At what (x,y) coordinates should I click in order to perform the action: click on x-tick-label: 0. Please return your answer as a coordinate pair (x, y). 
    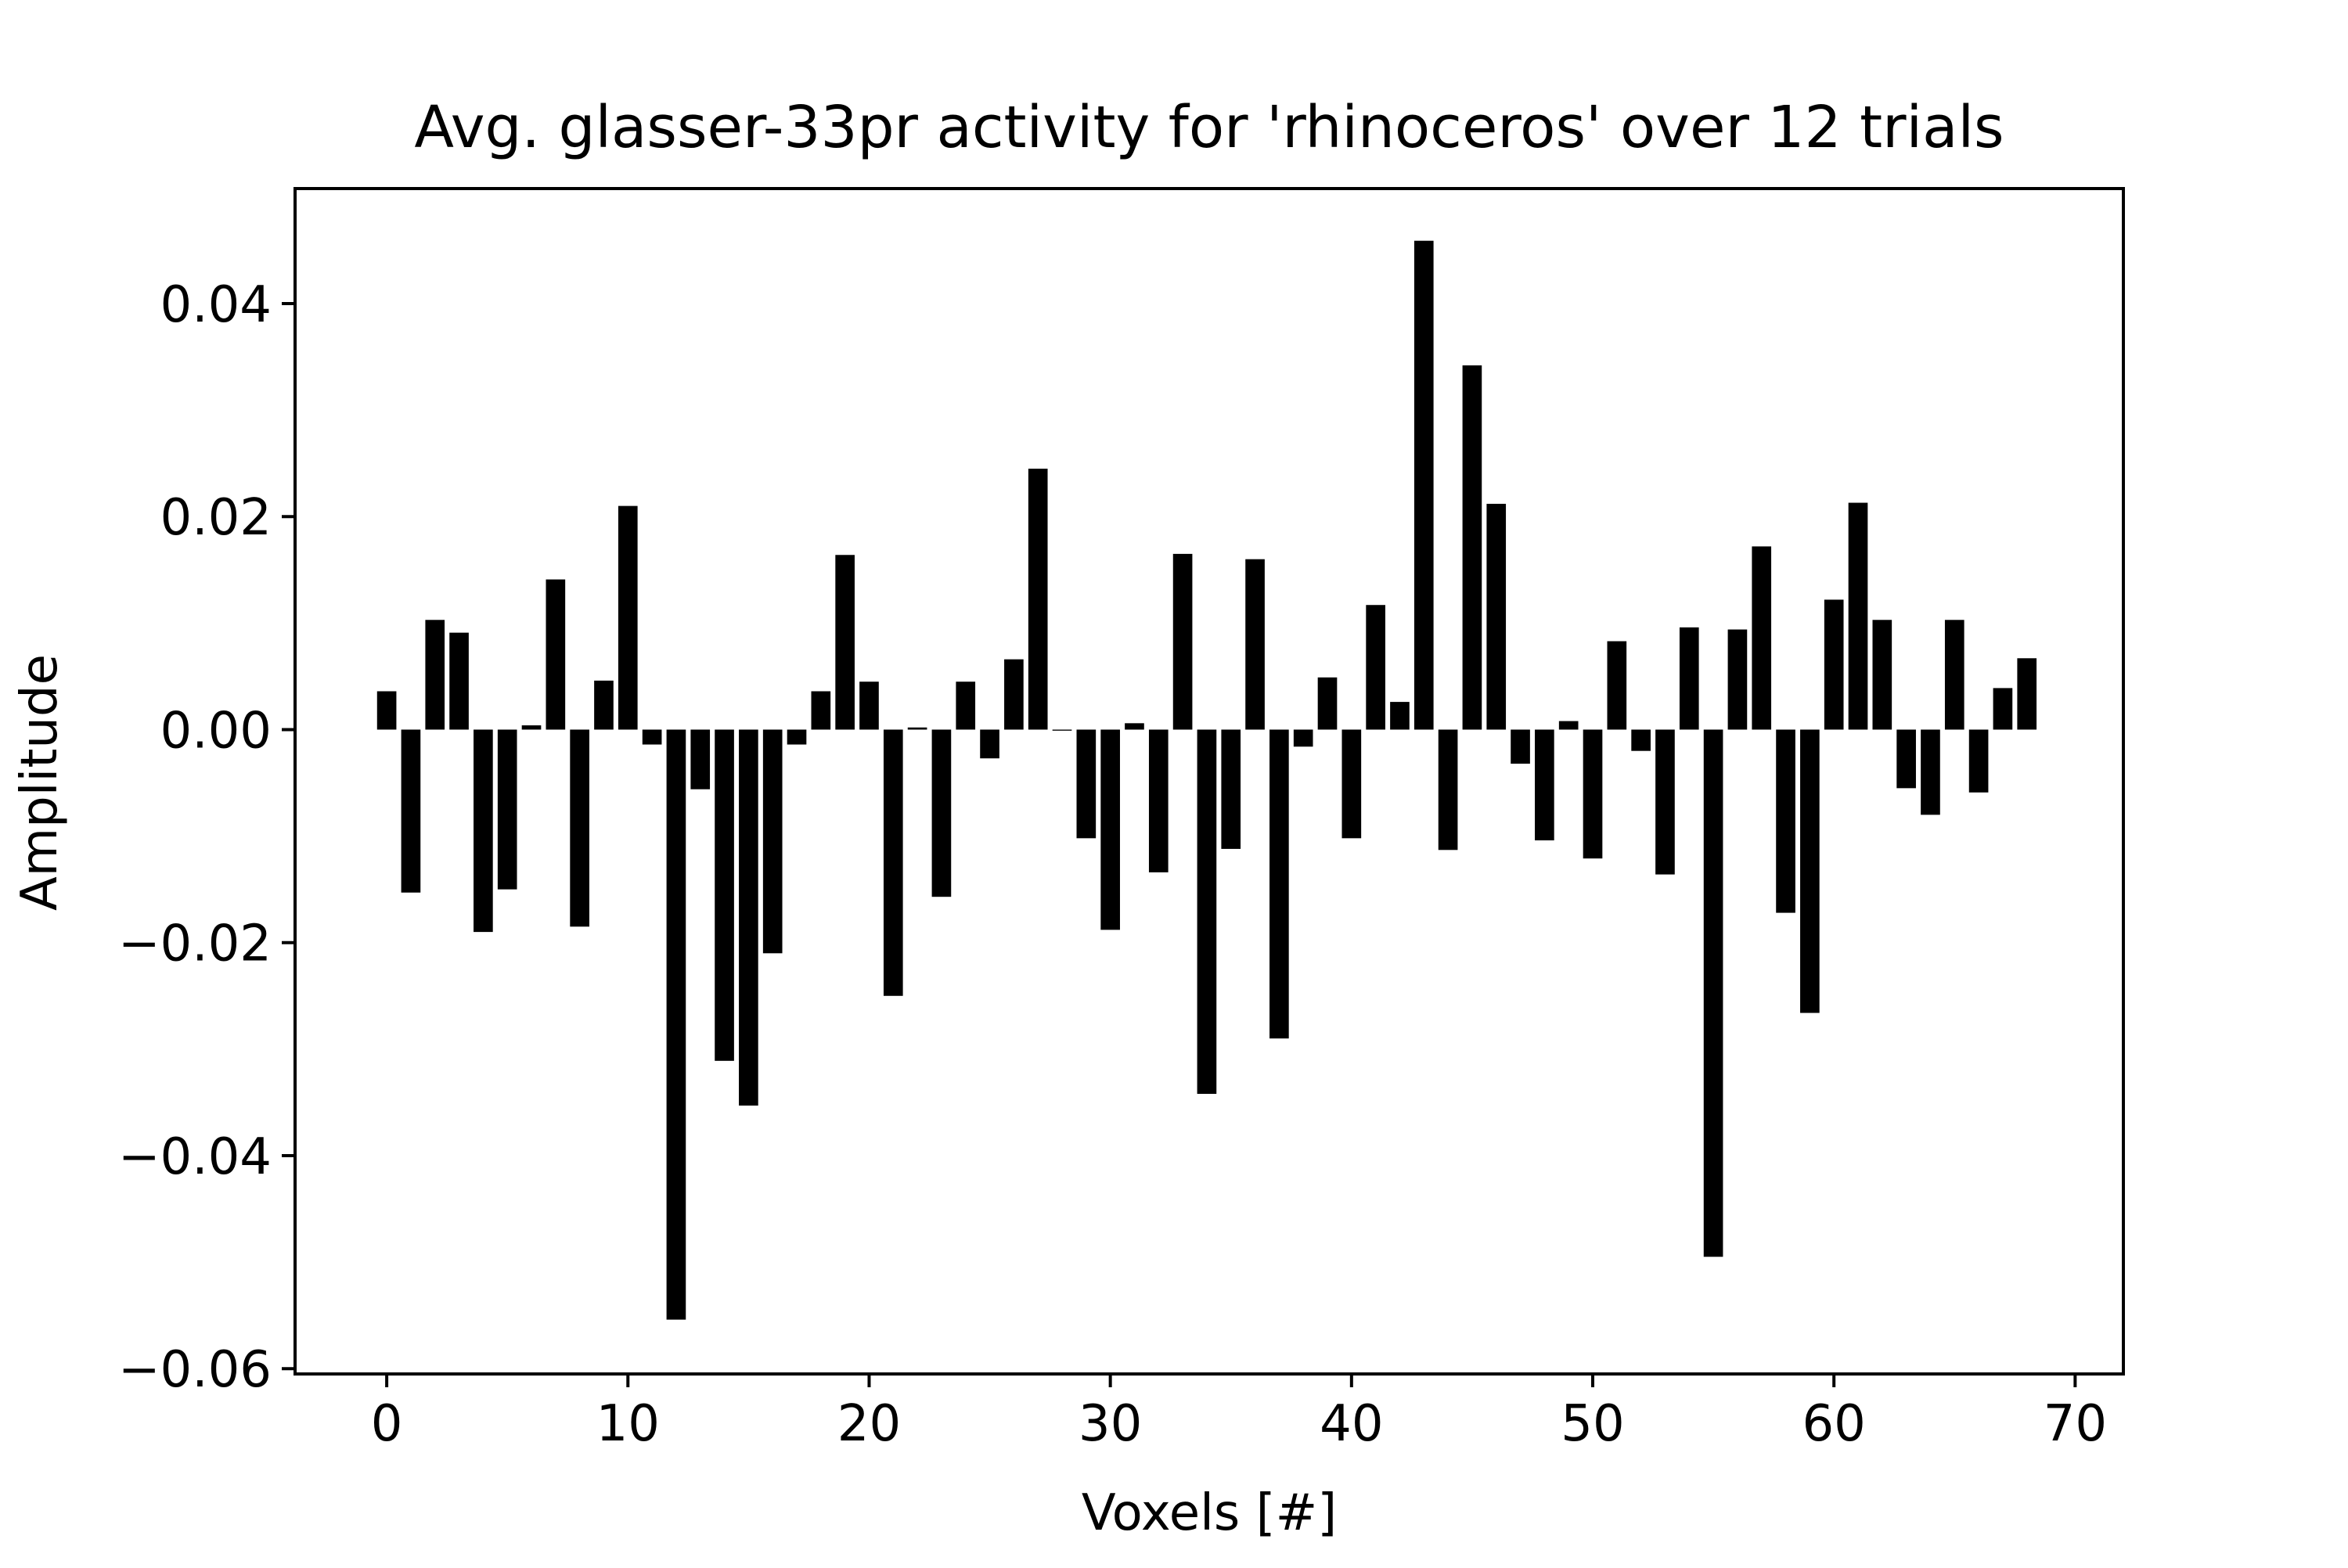
    Looking at the image, I should click on (387, 1424).